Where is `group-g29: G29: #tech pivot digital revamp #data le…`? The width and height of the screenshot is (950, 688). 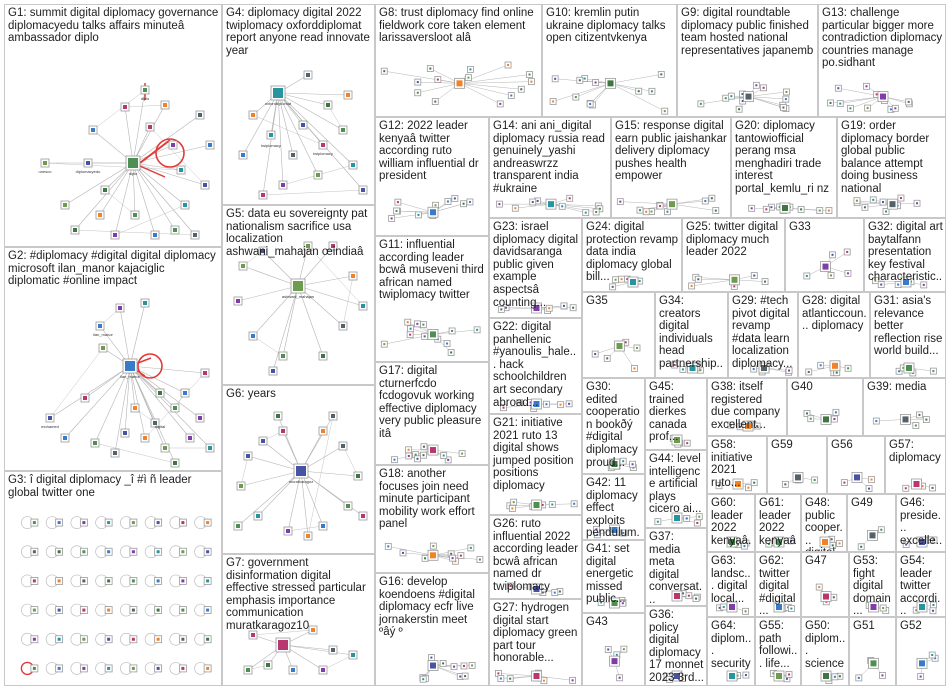
group-g29: G29: #tech pivot digital revamp #data le… is located at coordinates (763, 335).